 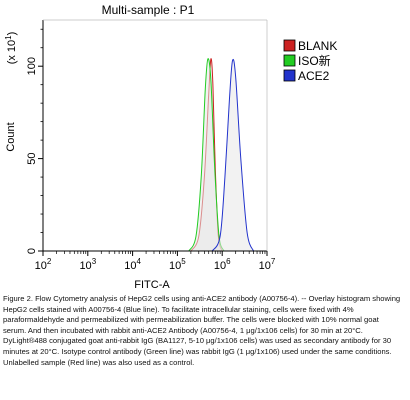 What do you see at coordinates (289, 45) in the screenshot?
I see `legend-swatch-blank` at bounding box center [289, 45].